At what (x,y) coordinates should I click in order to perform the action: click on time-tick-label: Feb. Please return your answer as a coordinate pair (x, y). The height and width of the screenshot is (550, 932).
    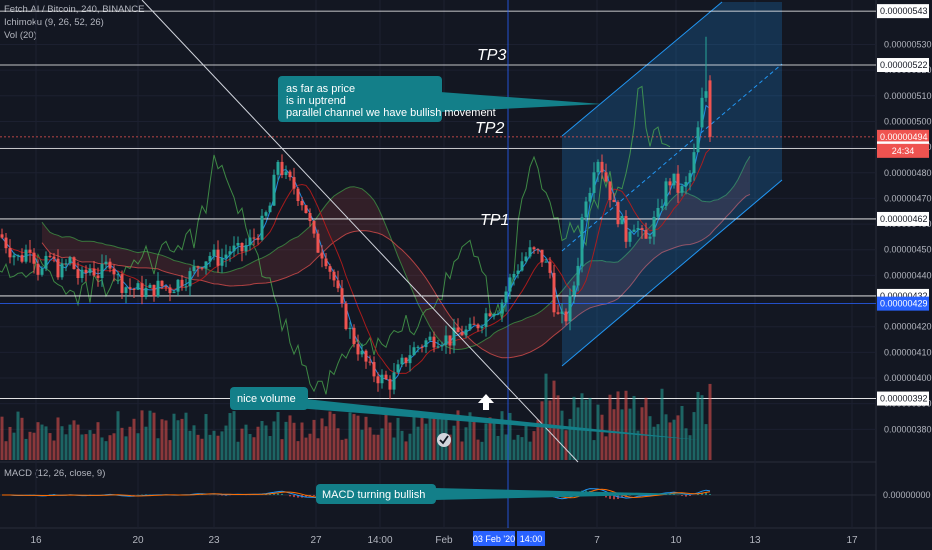
    Looking at the image, I should click on (444, 540).